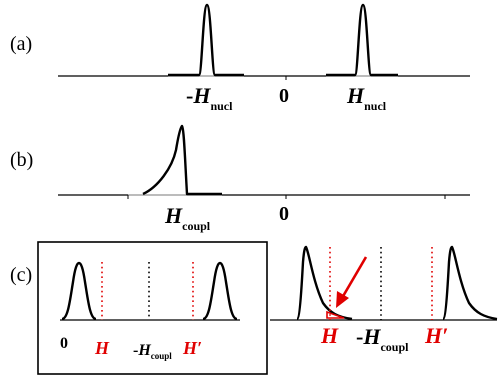 This screenshot has width=503, height=379. I want to click on panel-a-left-h: H, so click(201, 95).